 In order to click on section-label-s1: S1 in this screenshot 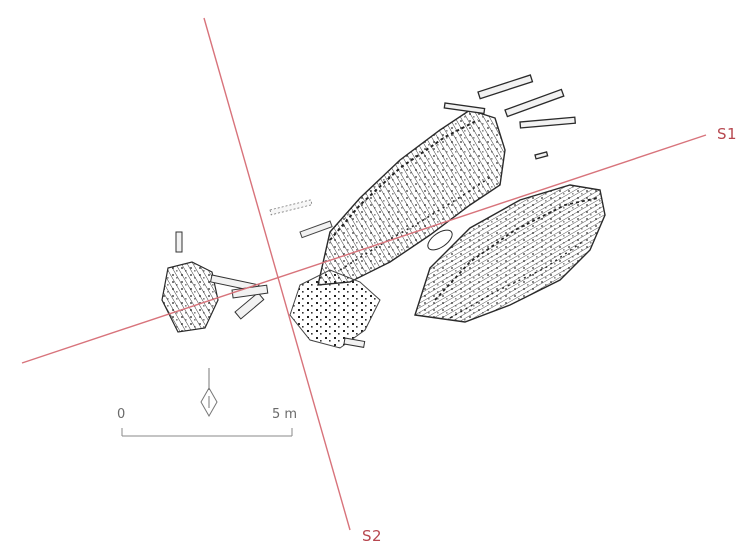, I will do `click(727, 134)`.